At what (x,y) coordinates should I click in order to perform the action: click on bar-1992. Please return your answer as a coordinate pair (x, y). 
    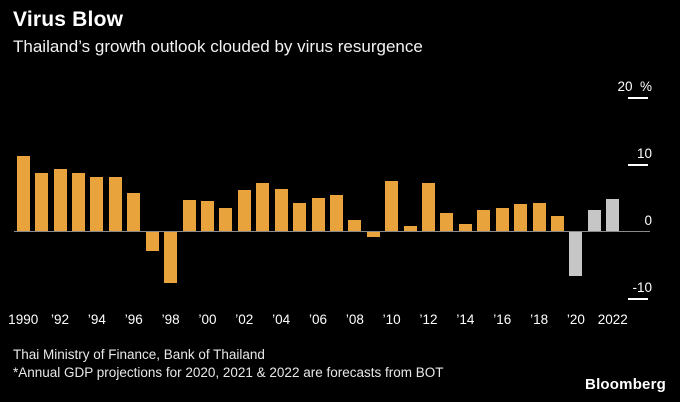
    Looking at the image, I should click on (60, 200).